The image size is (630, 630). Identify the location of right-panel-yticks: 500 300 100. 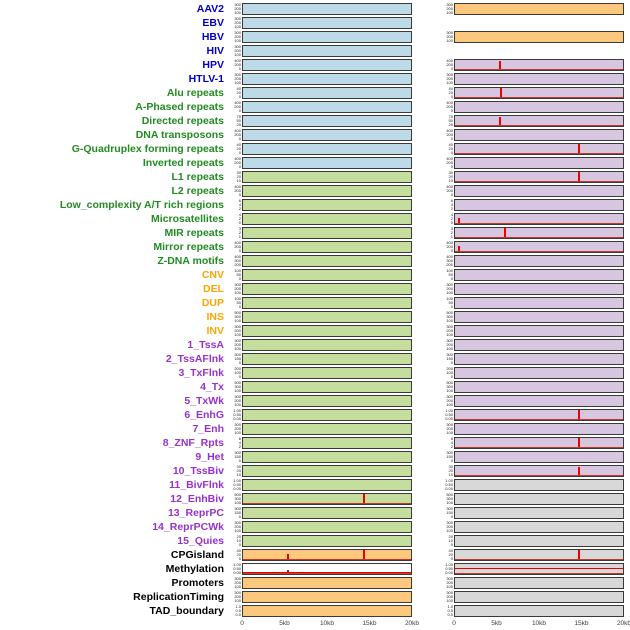
(447, 499).